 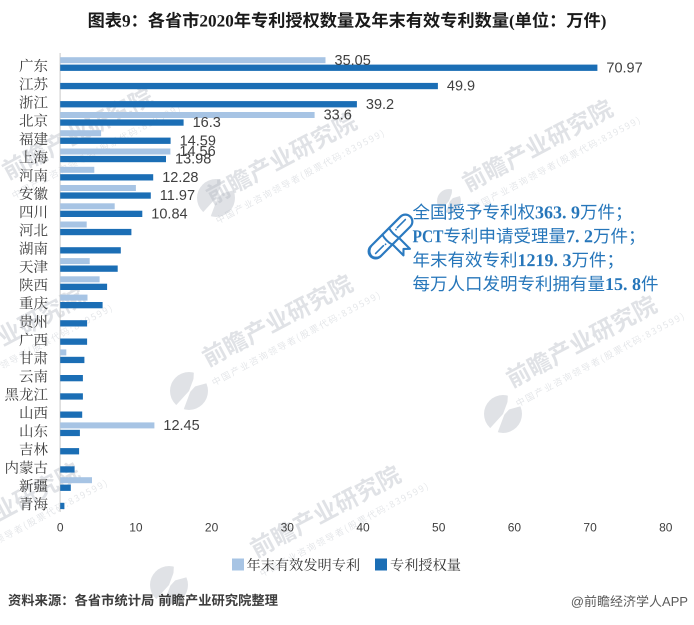 What do you see at coordinates (177, 196) in the screenshot?
I see `svg-text: 11.97` at bounding box center [177, 196].